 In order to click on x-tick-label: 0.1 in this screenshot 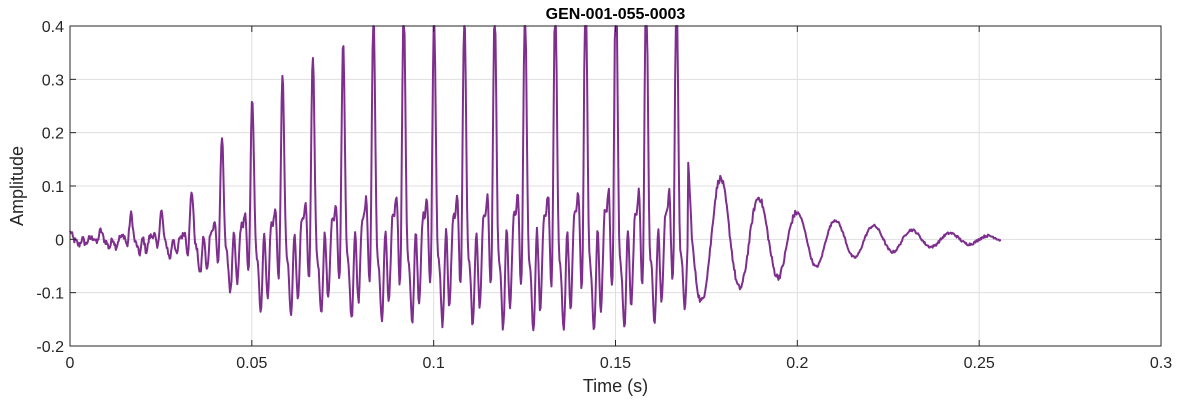, I will do `click(434, 363)`.